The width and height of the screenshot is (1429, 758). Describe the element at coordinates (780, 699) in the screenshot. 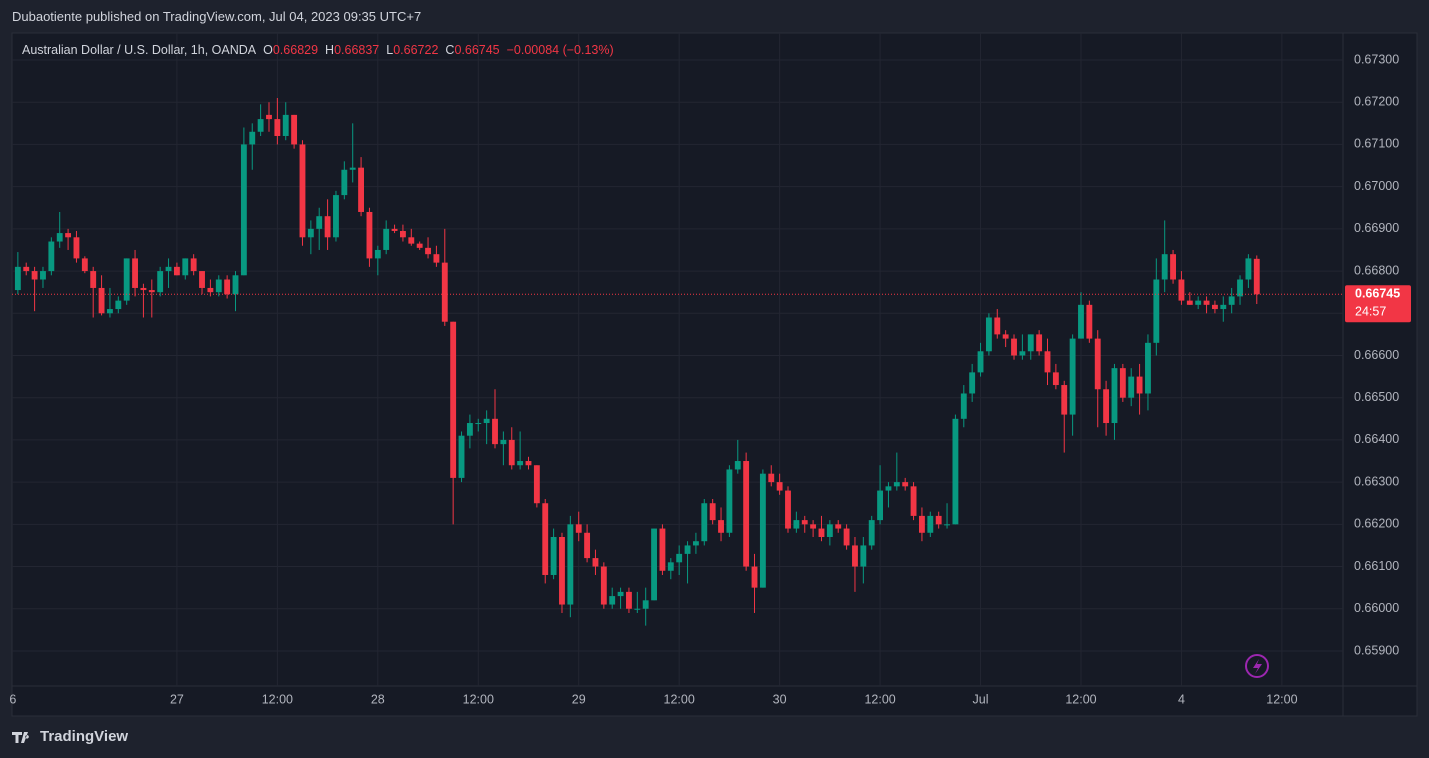

I see `x-tick-label: 30` at that location.